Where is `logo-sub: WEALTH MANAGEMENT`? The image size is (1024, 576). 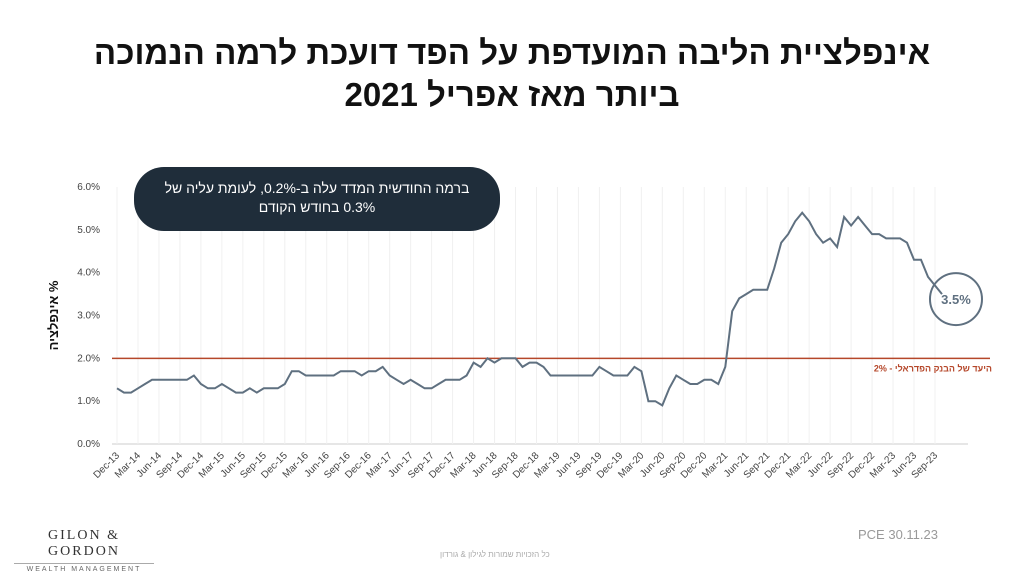 logo-sub: WEALTH MANAGEMENT is located at coordinates (84, 568).